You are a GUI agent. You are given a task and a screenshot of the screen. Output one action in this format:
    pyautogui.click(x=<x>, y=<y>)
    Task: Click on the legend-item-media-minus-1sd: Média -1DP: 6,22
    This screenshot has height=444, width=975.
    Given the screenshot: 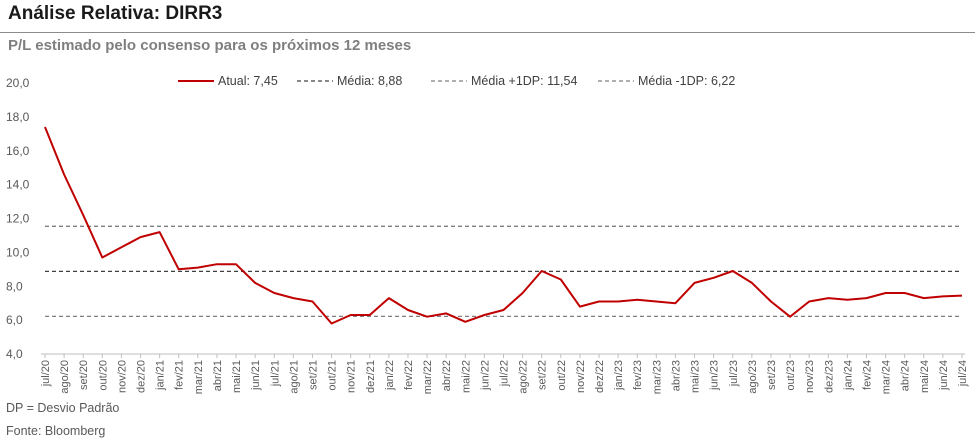 What is the action you would take?
    pyautogui.click(x=666, y=81)
    